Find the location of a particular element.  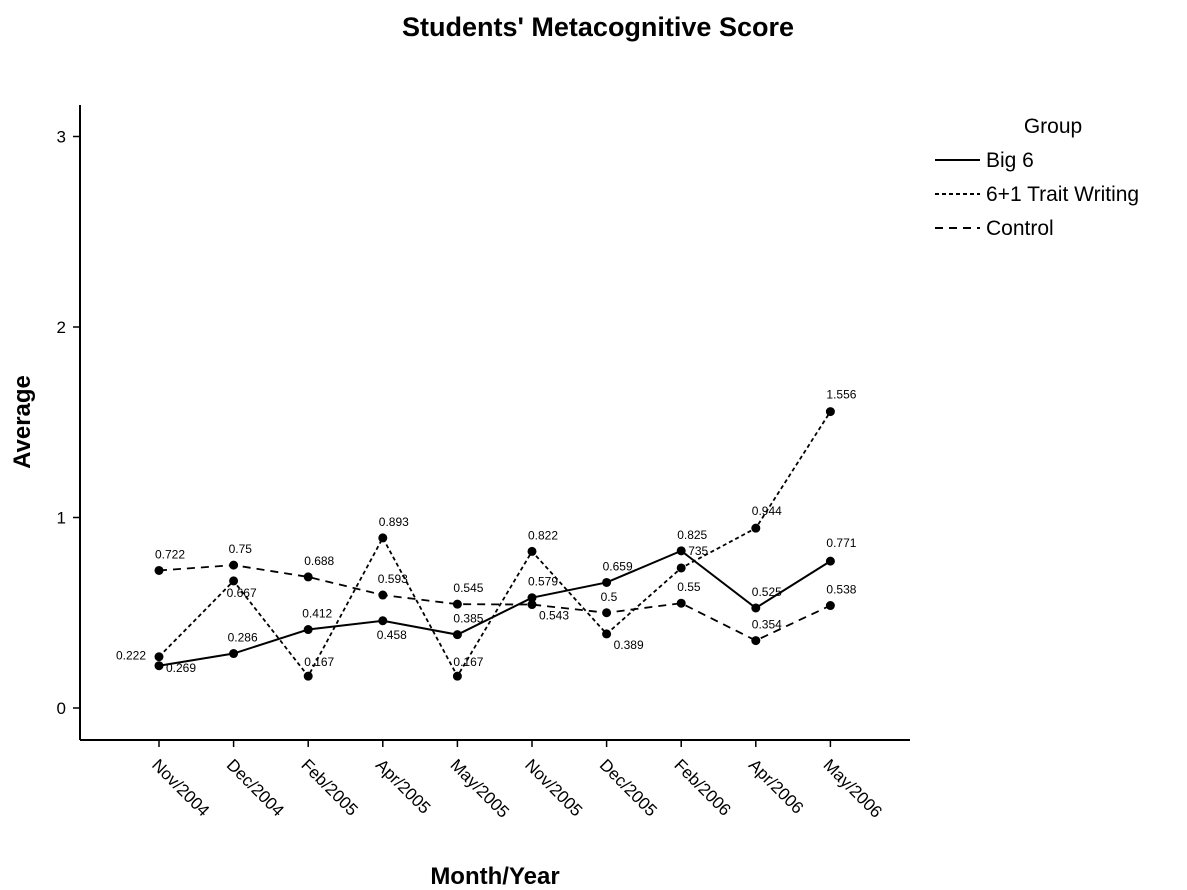

x-tick-label: May/2006 is located at coordinates (853, 788).